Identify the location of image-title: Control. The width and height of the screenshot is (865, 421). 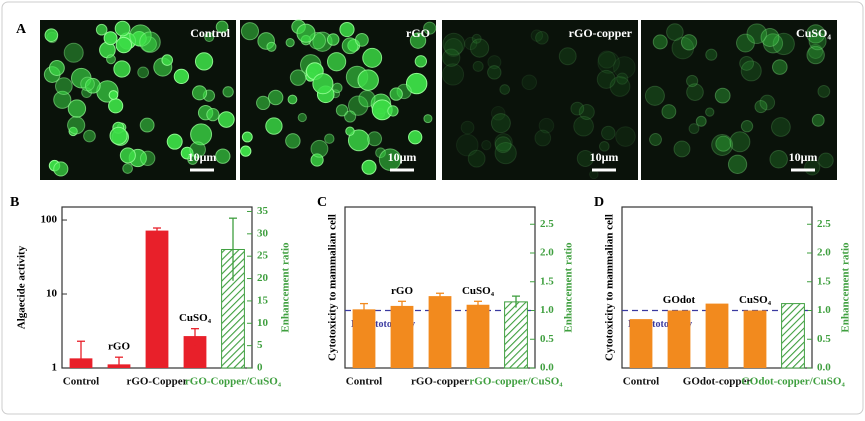
(210, 33).